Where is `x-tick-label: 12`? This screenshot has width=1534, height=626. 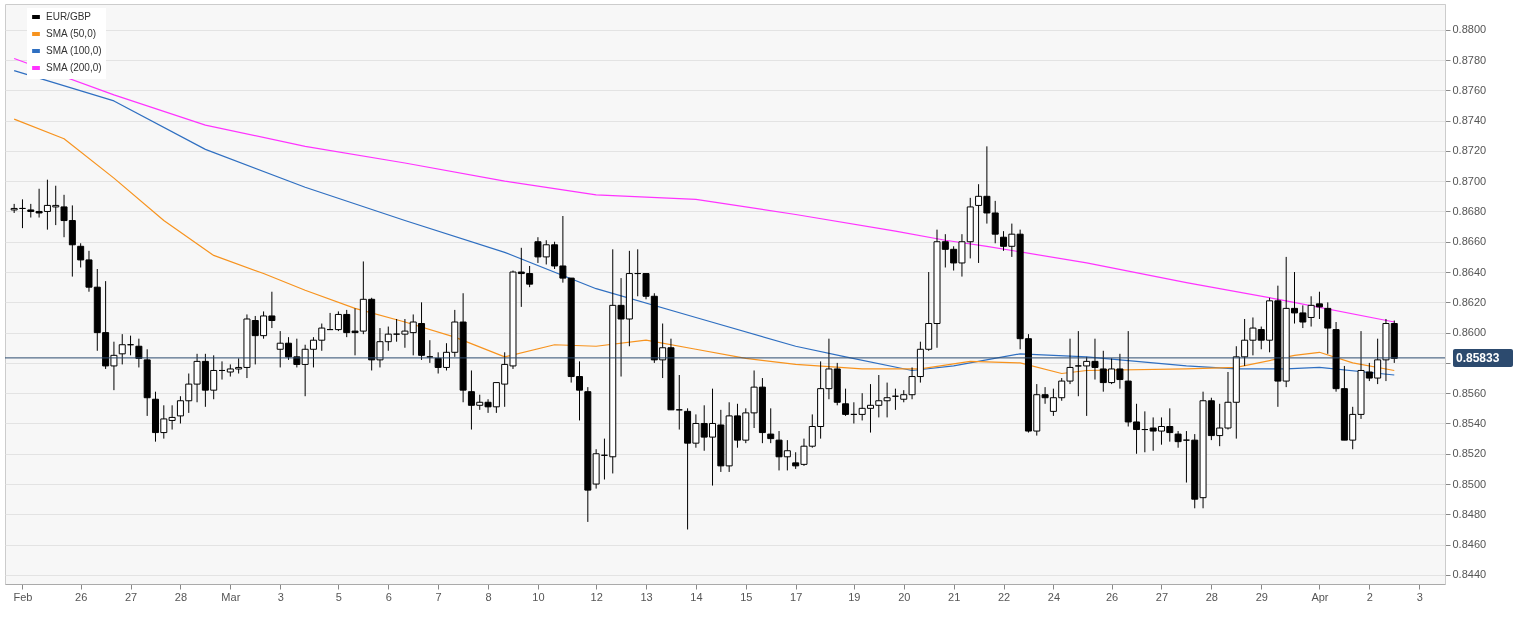
x-tick-label: 12 is located at coordinates (596, 596).